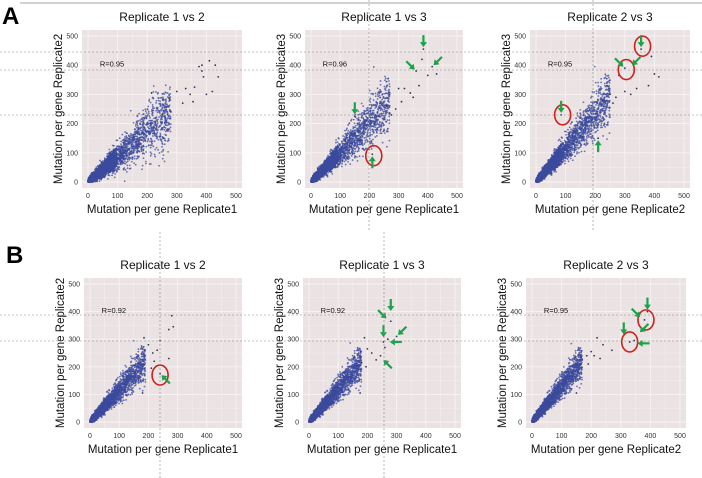 The image size is (702, 478). What do you see at coordinates (428, 196) in the screenshot?
I see `x-tick-label: 400` at bounding box center [428, 196].